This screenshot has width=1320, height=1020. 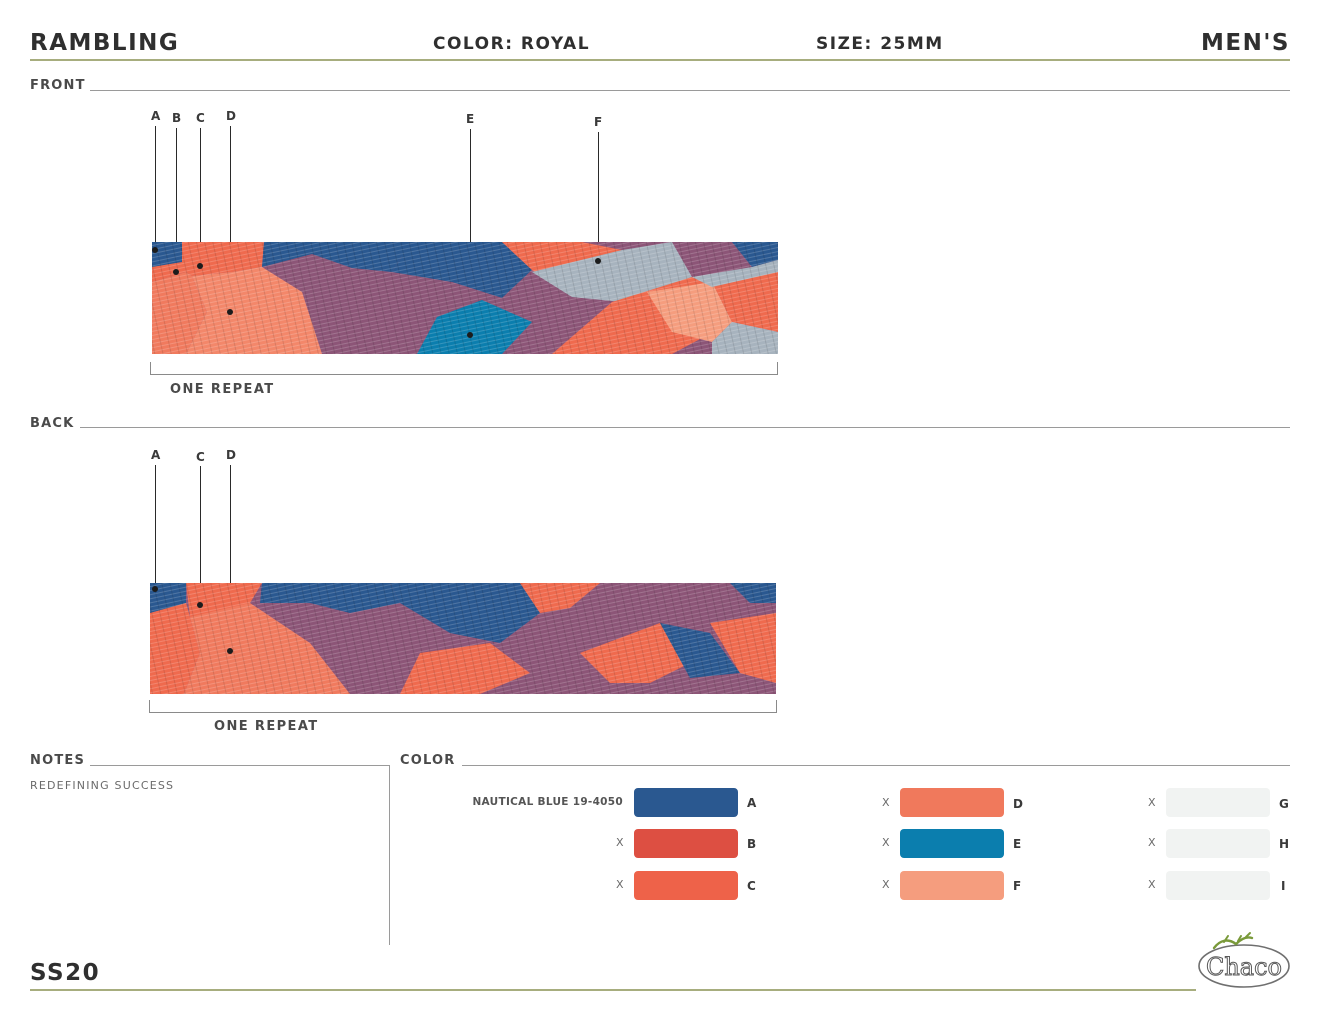 What do you see at coordinates (65, 973) in the screenshot?
I see `season-label: SS20` at bounding box center [65, 973].